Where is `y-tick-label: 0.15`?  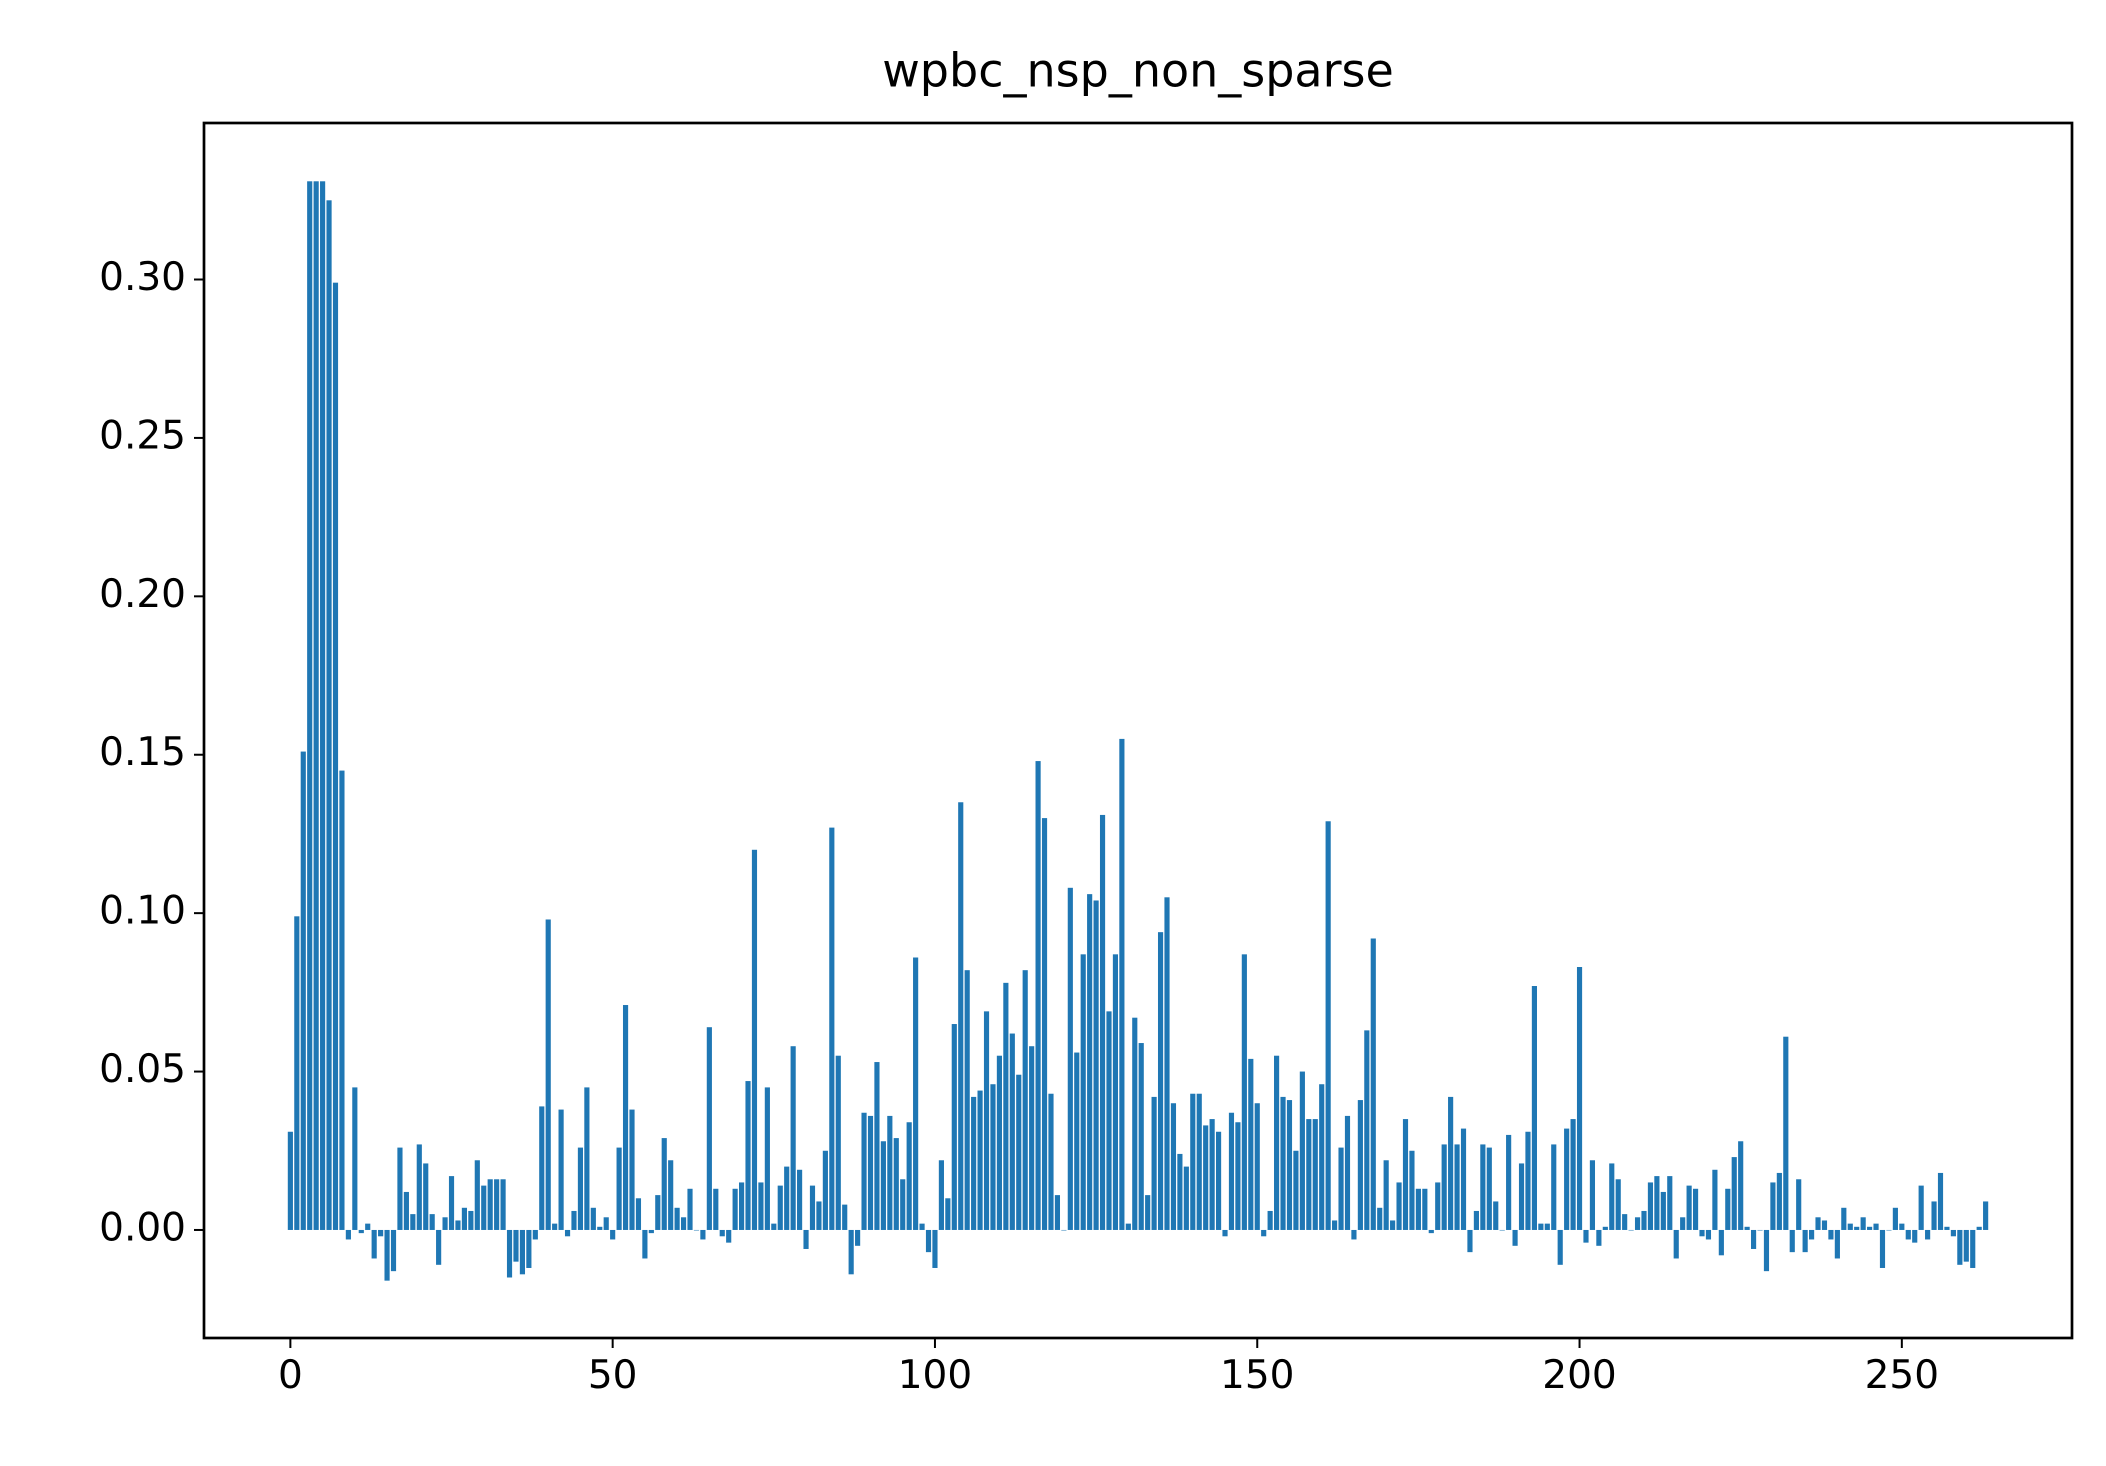
y-tick-label: 0.15 is located at coordinates (142, 752).